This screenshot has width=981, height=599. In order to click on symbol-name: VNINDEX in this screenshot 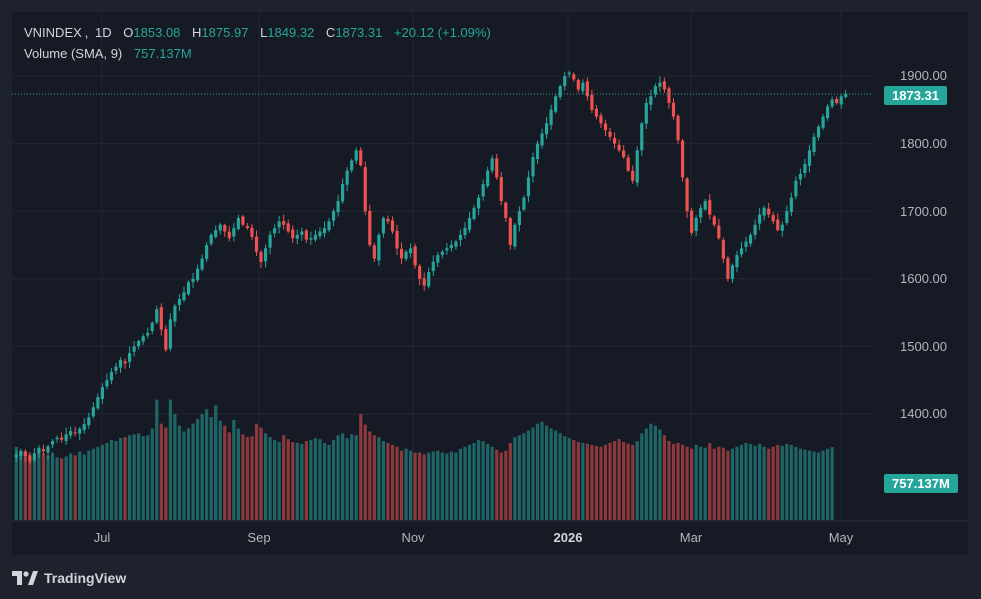, I will do `click(53, 32)`.